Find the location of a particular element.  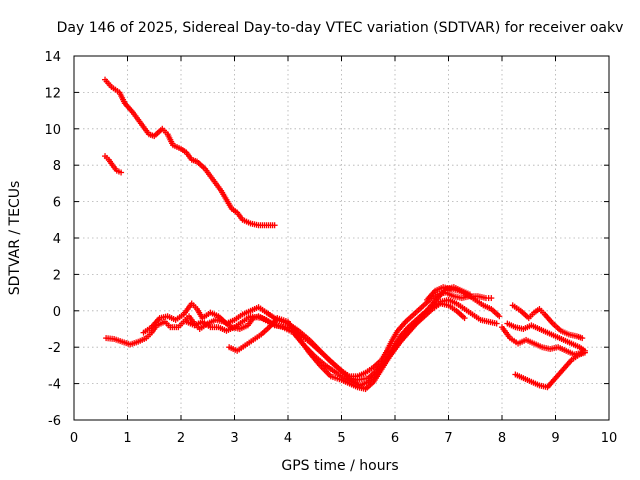

y-tick-label: 4 is located at coordinates (57, 239).